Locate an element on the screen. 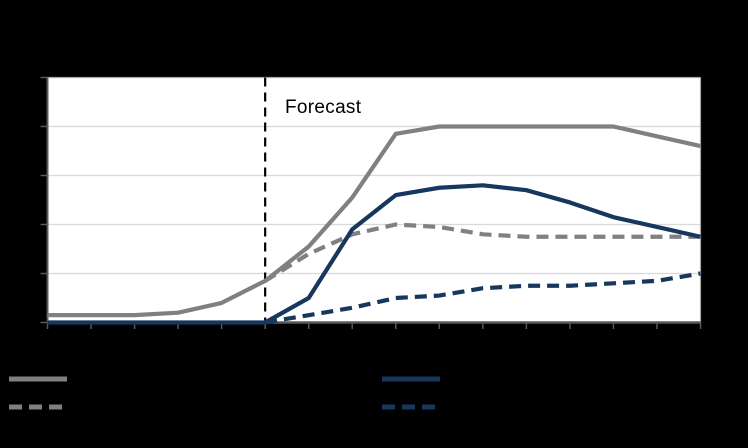  gray-dashed-line-swatch is located at coordinates (37, 407).